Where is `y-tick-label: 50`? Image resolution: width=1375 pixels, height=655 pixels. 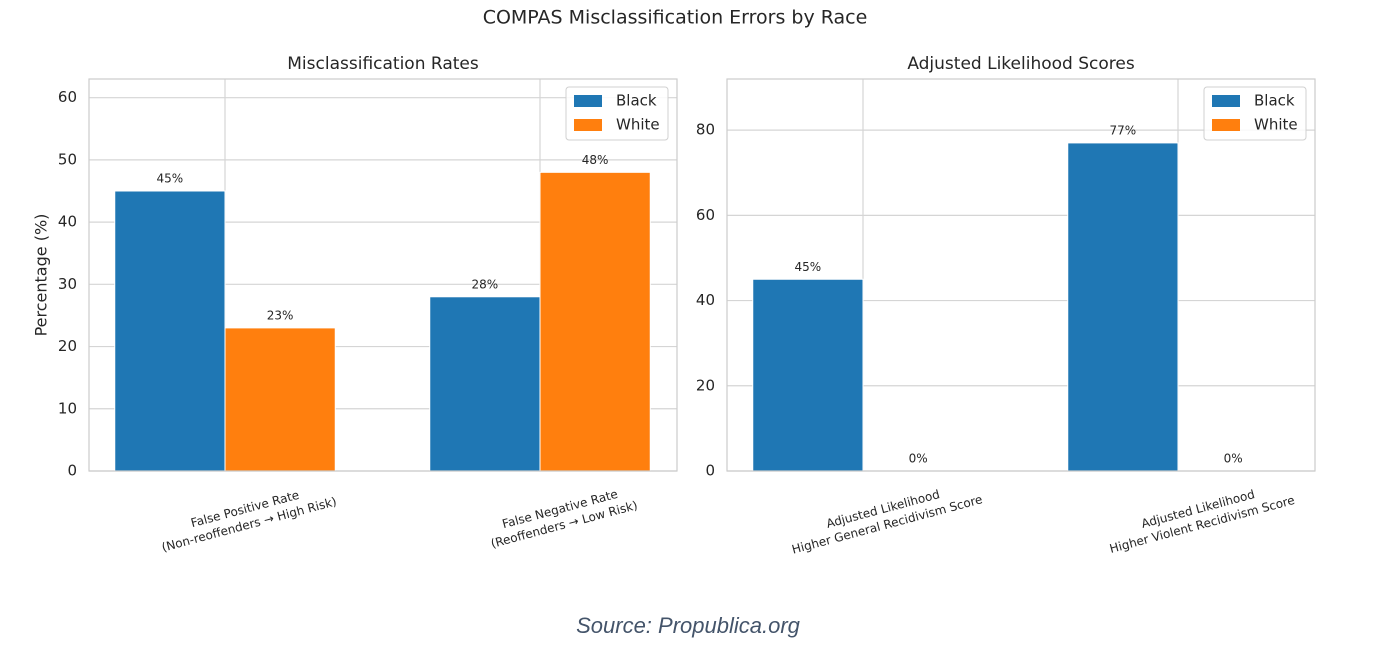
y-tick-label: 50 is located at coordinates (67, 159).